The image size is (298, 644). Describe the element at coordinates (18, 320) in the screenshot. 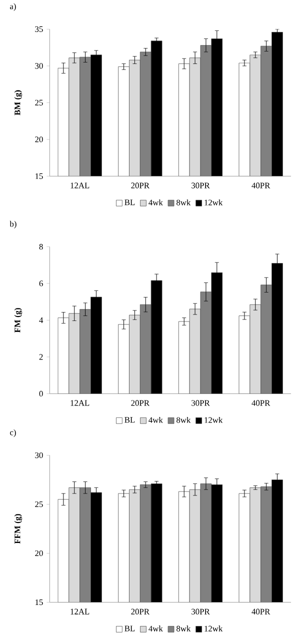

I see `y-axis-title: FM (g)` at that location.